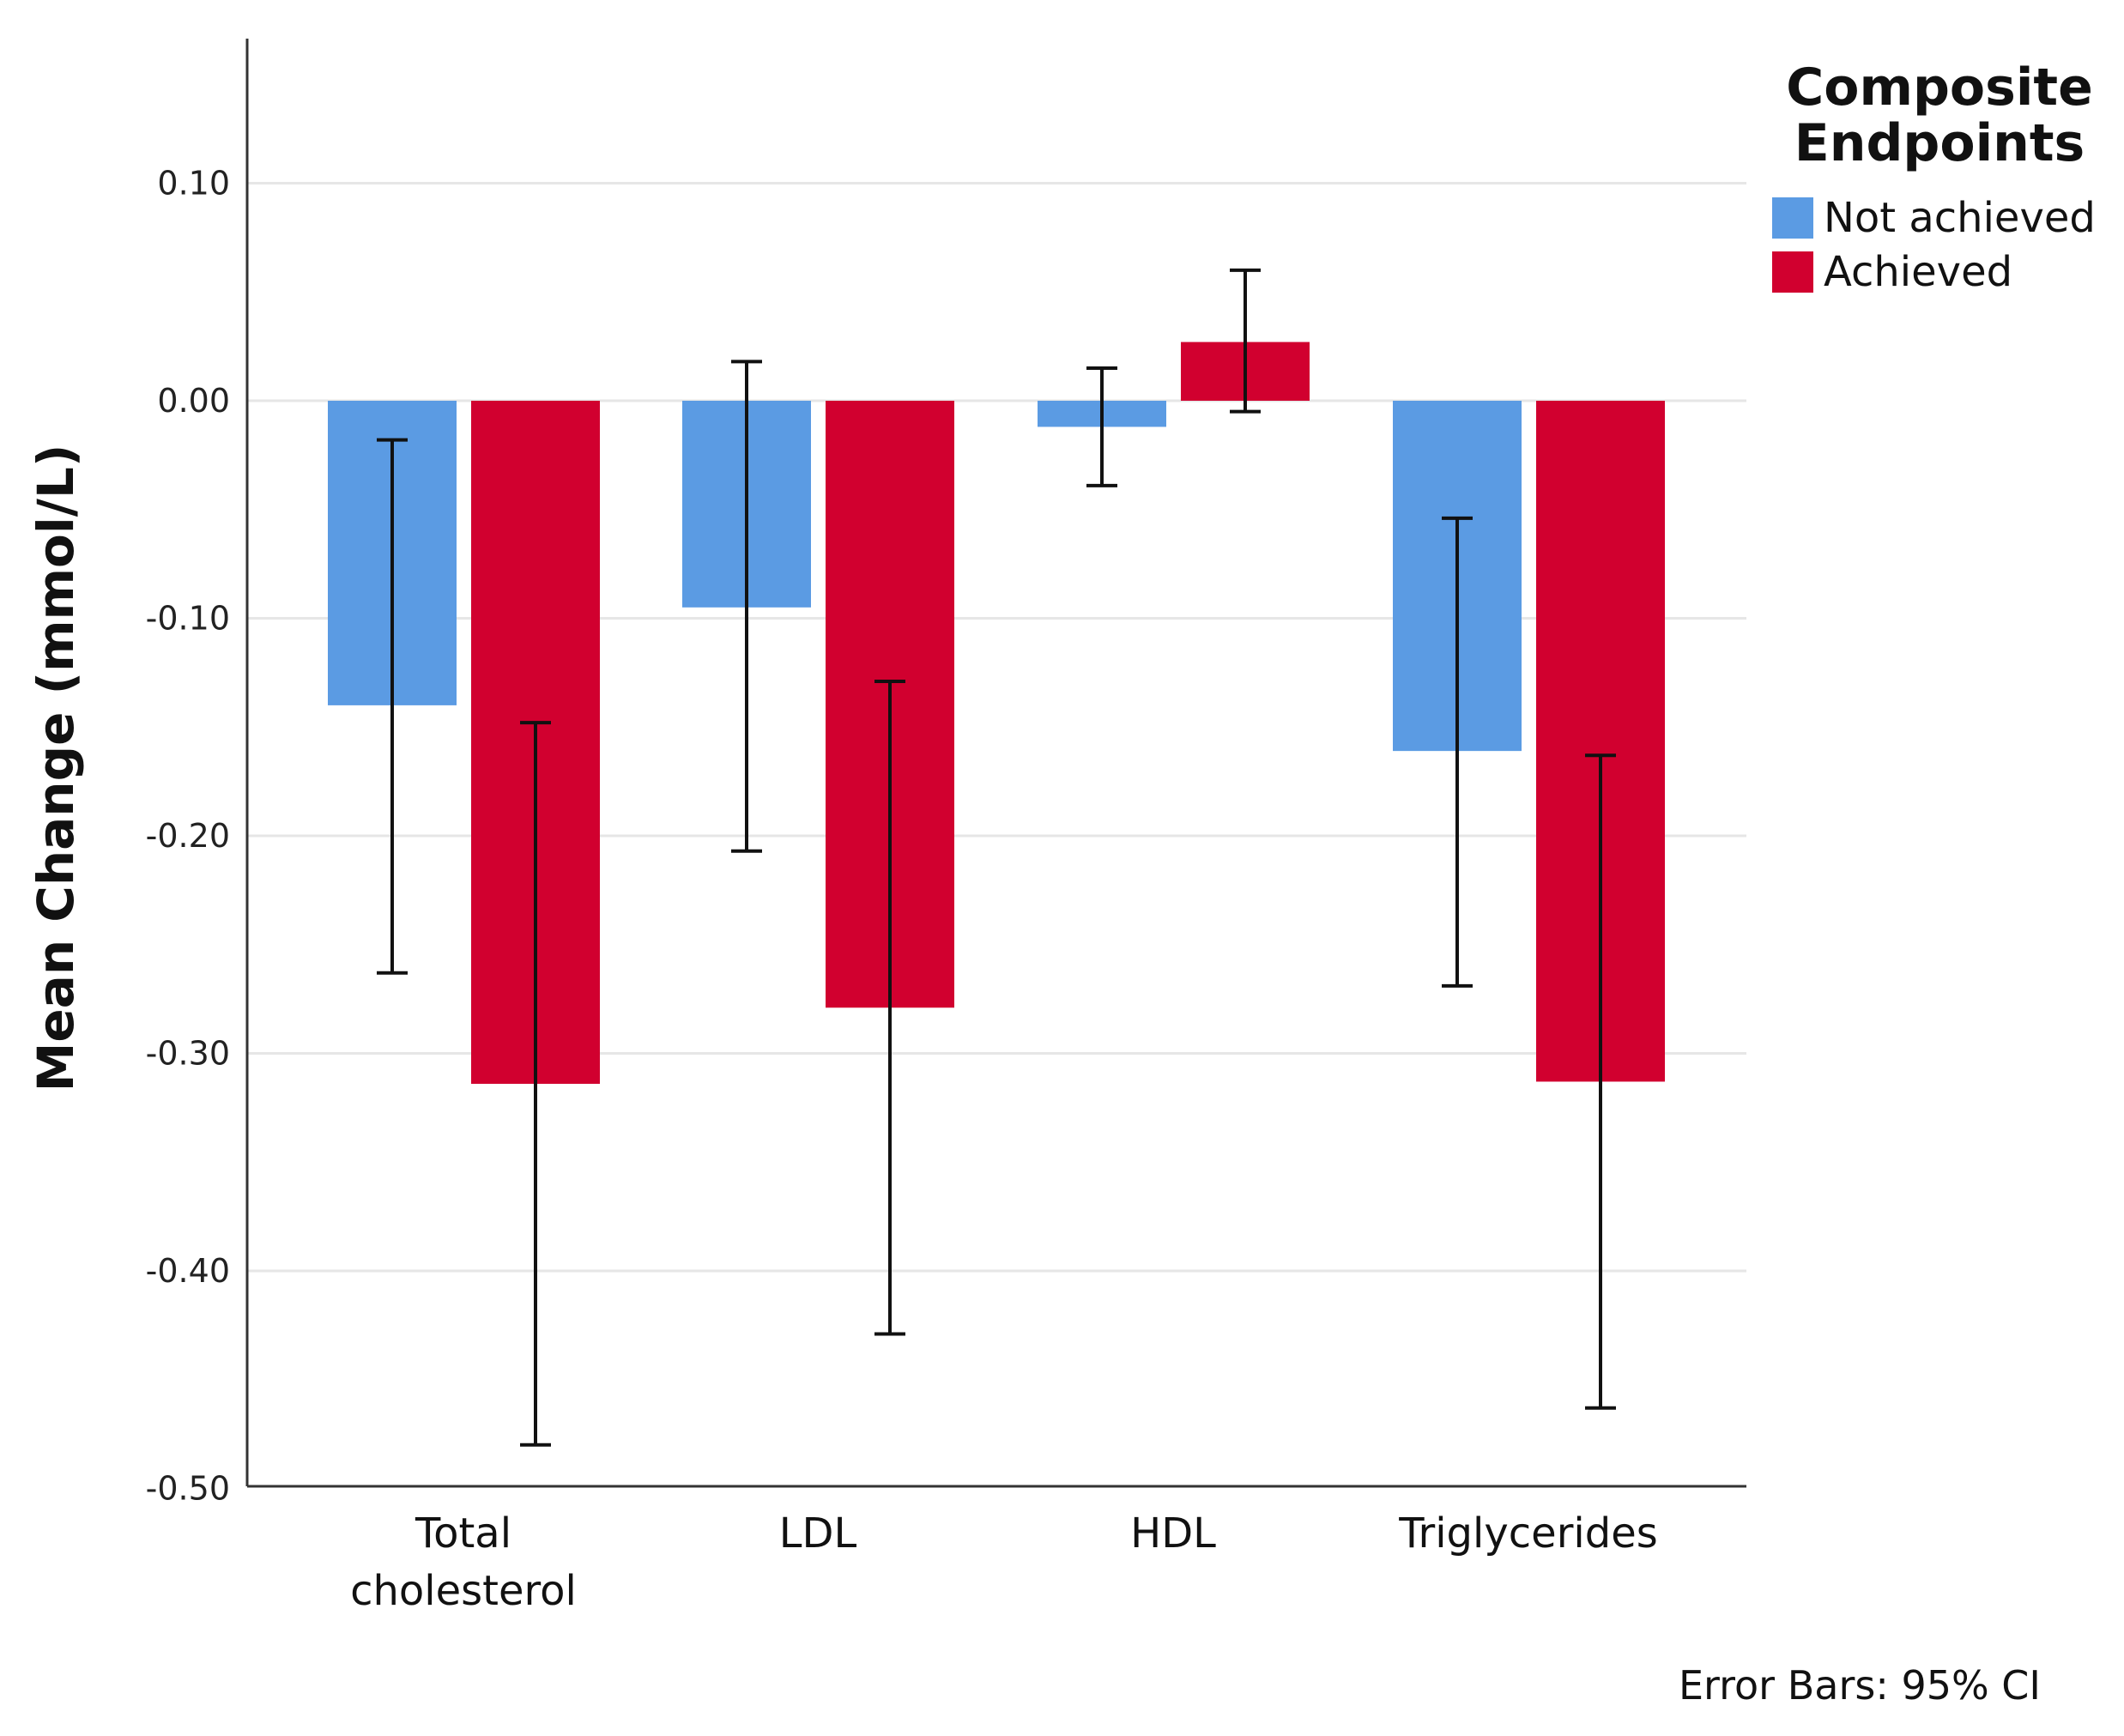 The height and width of the screenshot is (1736, 2124). I want to click on y-tick-label: -0.40, so click(188, 1271).